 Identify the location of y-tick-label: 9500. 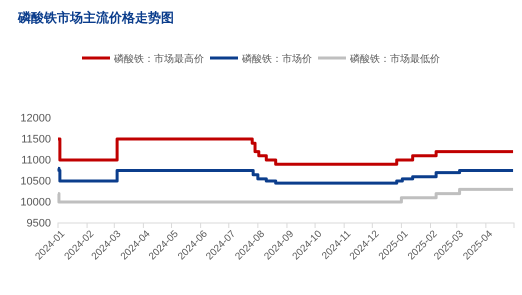
(38, 224).